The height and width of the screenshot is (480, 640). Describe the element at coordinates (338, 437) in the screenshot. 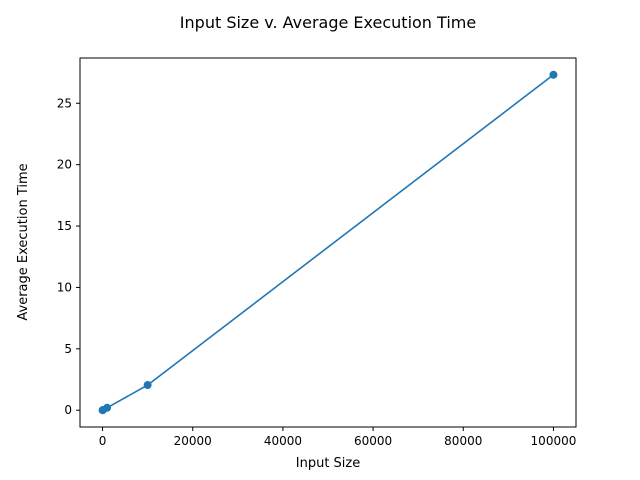

I see `x-axis: 0 20000 40000 60000 80000 100000` at that location.